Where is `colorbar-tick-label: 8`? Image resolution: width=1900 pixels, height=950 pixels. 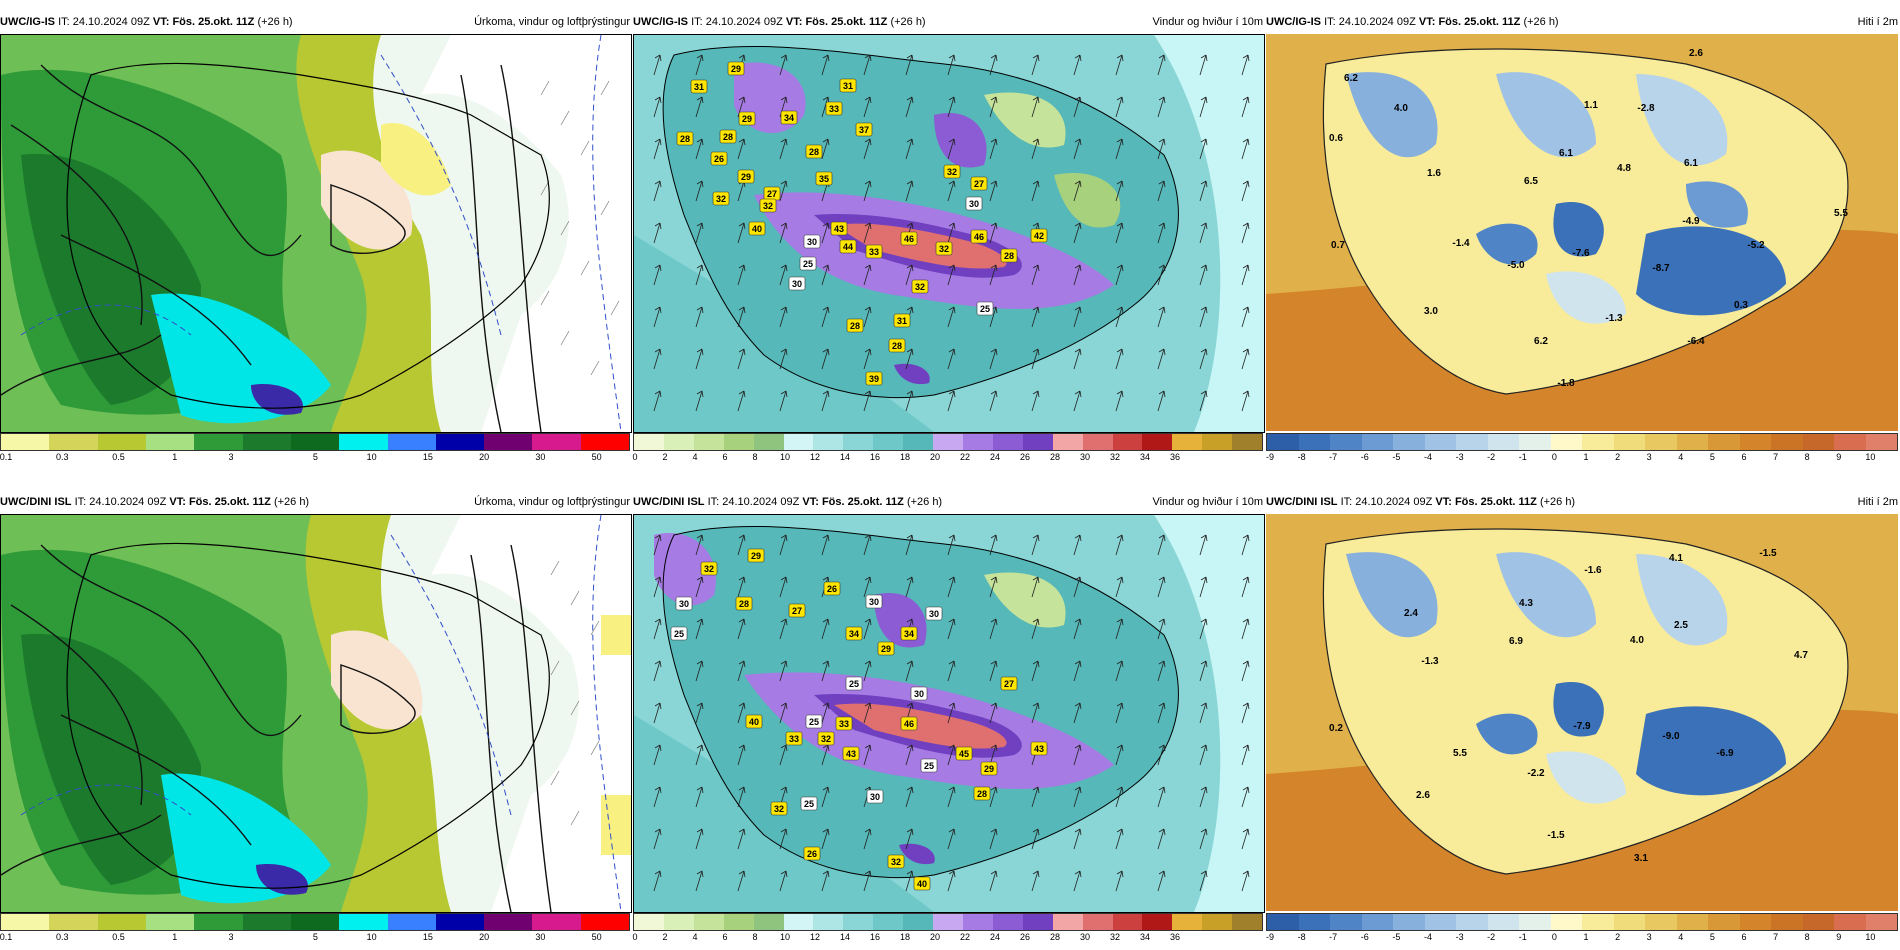 colorbar-tick-label: 8 is located at coordinates (1807, 457).